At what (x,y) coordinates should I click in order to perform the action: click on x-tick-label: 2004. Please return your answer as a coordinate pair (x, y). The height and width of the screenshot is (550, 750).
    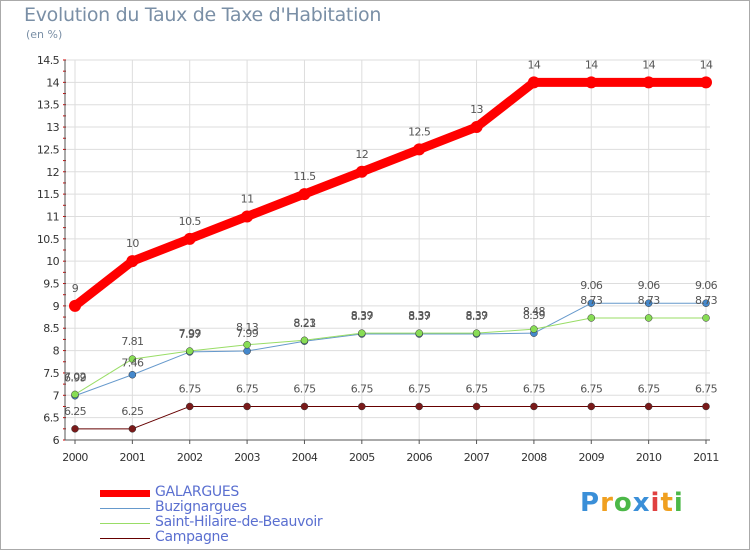
    Looking at the image, I should click on (305, 457).